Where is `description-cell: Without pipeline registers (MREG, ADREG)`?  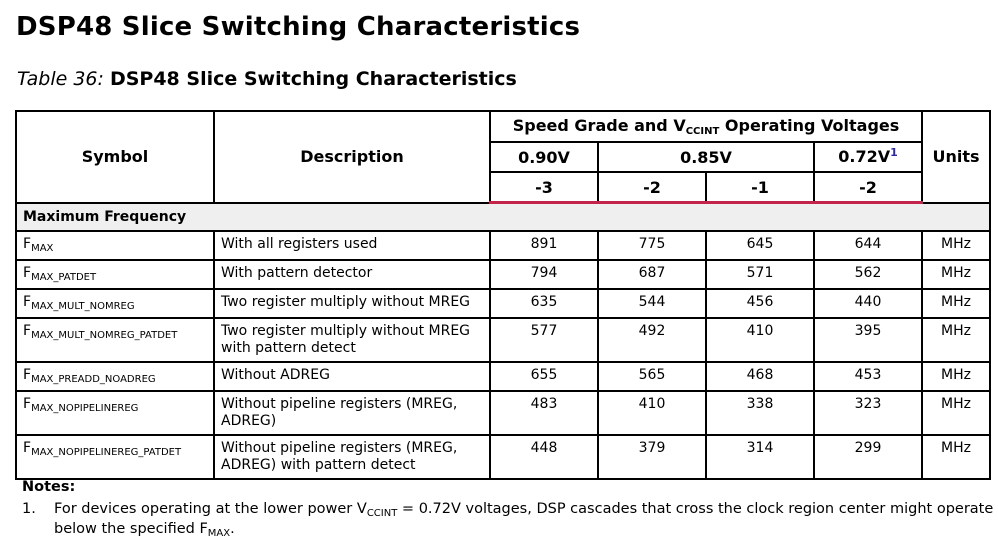
description-cell: Without pipeline registers (MREG, ADREG) is located at coordinates (352, 413).